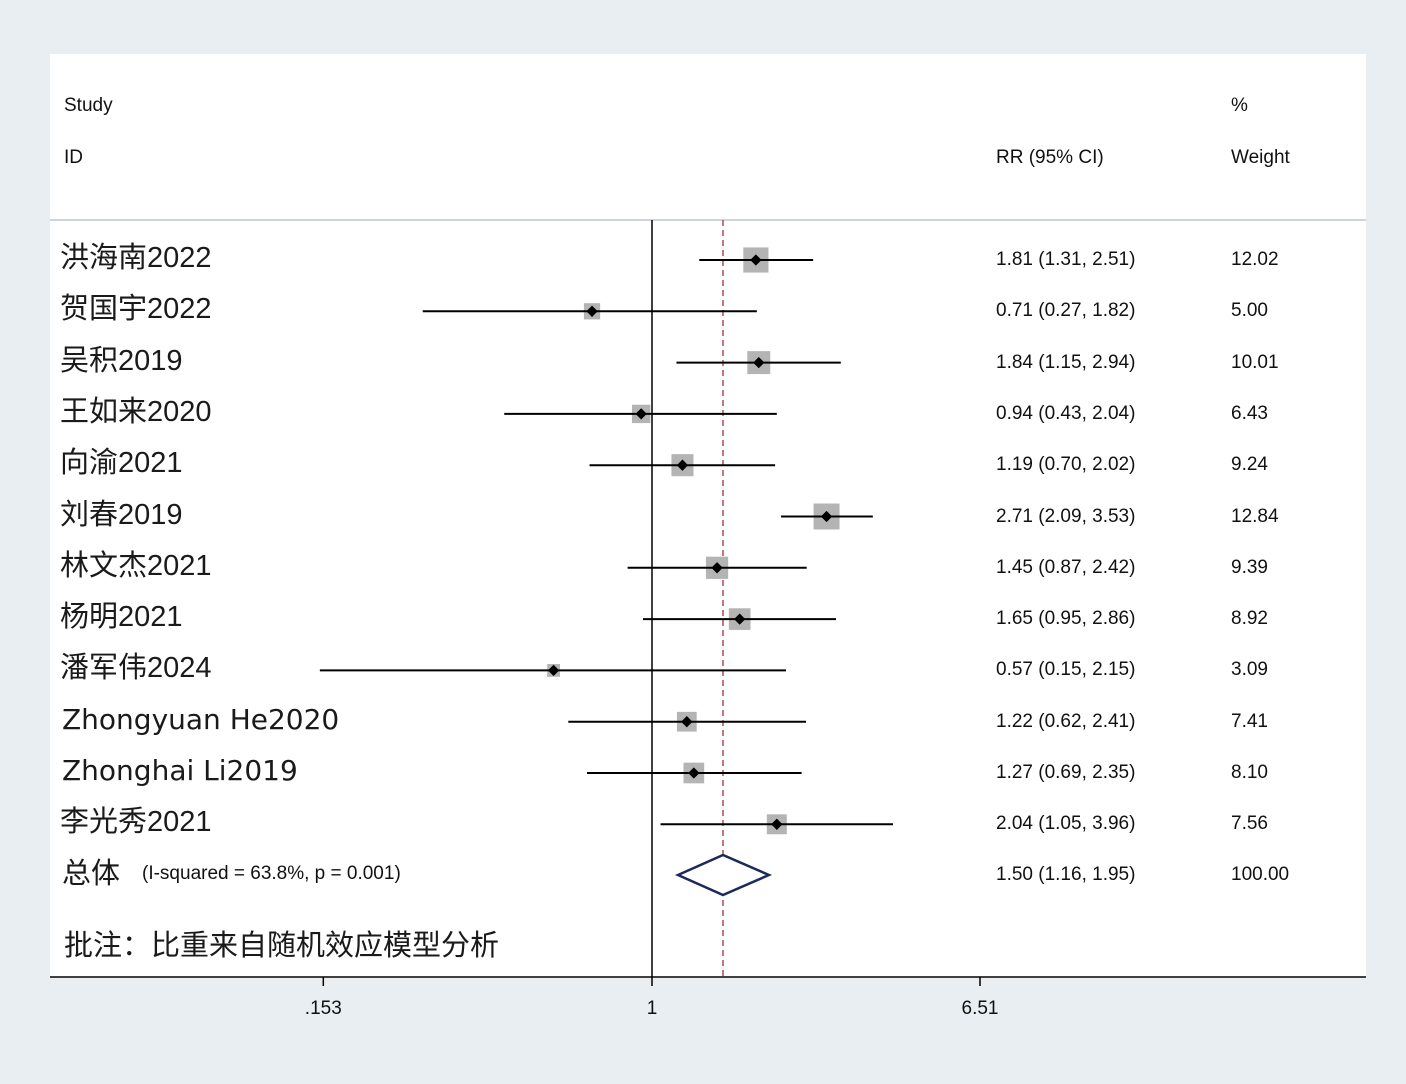 The height and width of the screenshot is (1084, 1406). What do you see at coordinates (1066, 516) in the screenshot?
I see `effect-estimate: 2.71 (2.09, 3.53)` at bounding box center [1066, 516].